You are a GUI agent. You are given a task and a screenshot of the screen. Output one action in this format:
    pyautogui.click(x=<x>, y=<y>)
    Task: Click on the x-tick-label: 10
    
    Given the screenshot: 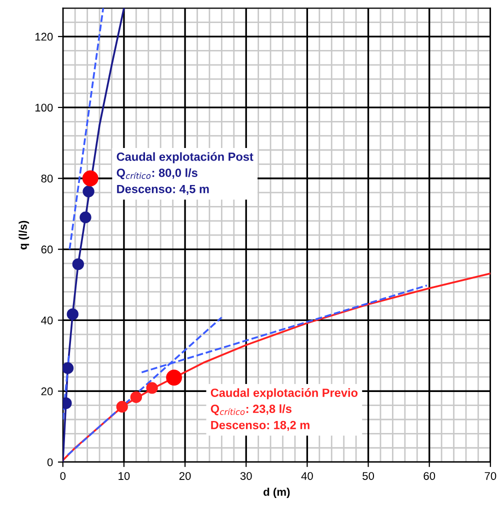 What is the action you would take?
    pyautogui.click(x=124, y=476)
    